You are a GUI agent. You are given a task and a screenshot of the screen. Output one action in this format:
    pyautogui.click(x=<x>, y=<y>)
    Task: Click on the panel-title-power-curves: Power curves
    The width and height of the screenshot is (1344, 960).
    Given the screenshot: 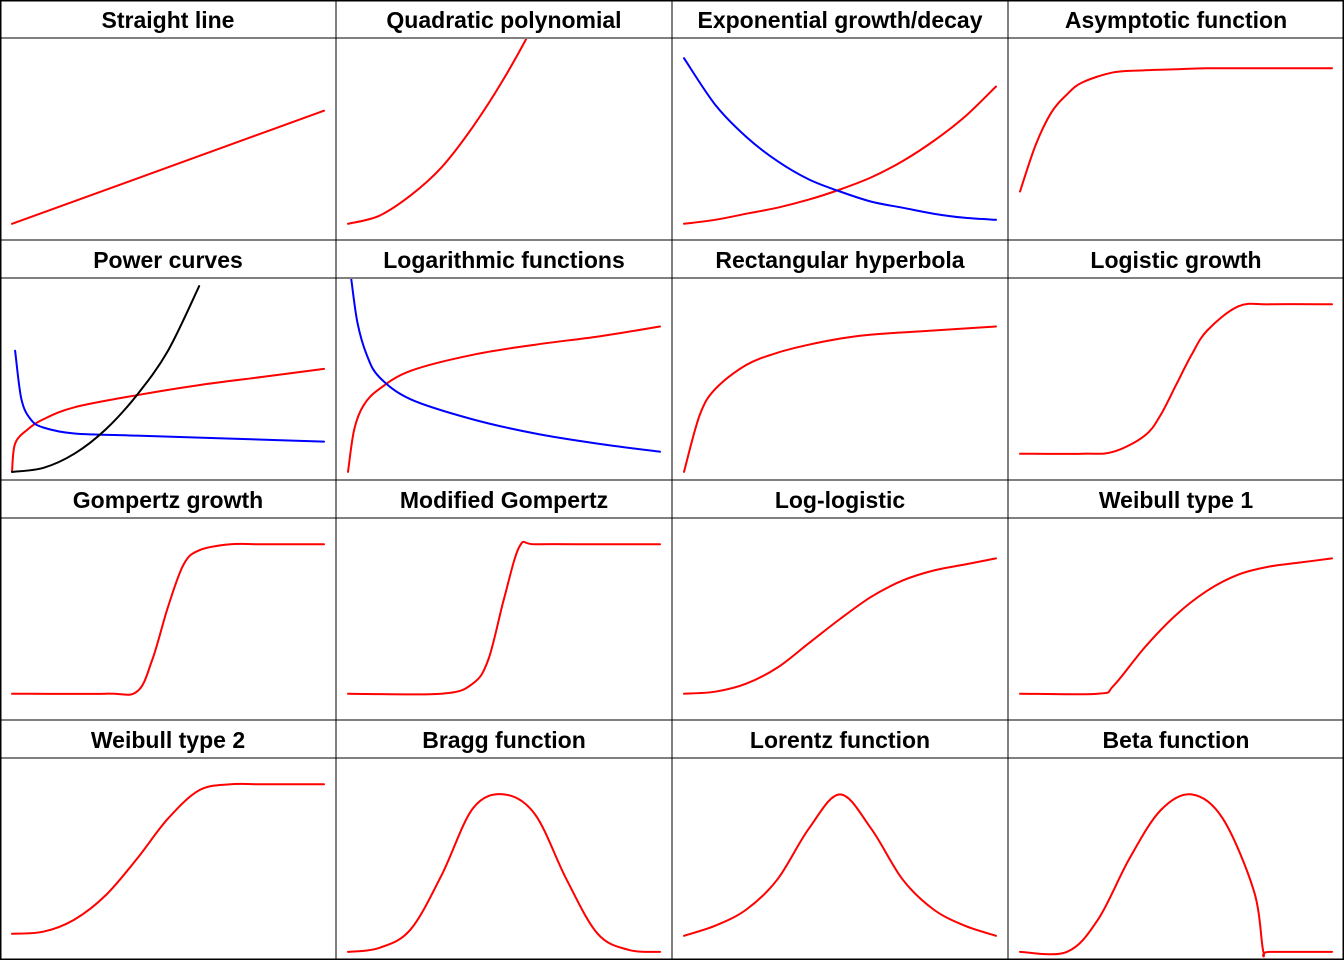 What is the action you would take?
    pyautogui.click(x=168, y=260)
    